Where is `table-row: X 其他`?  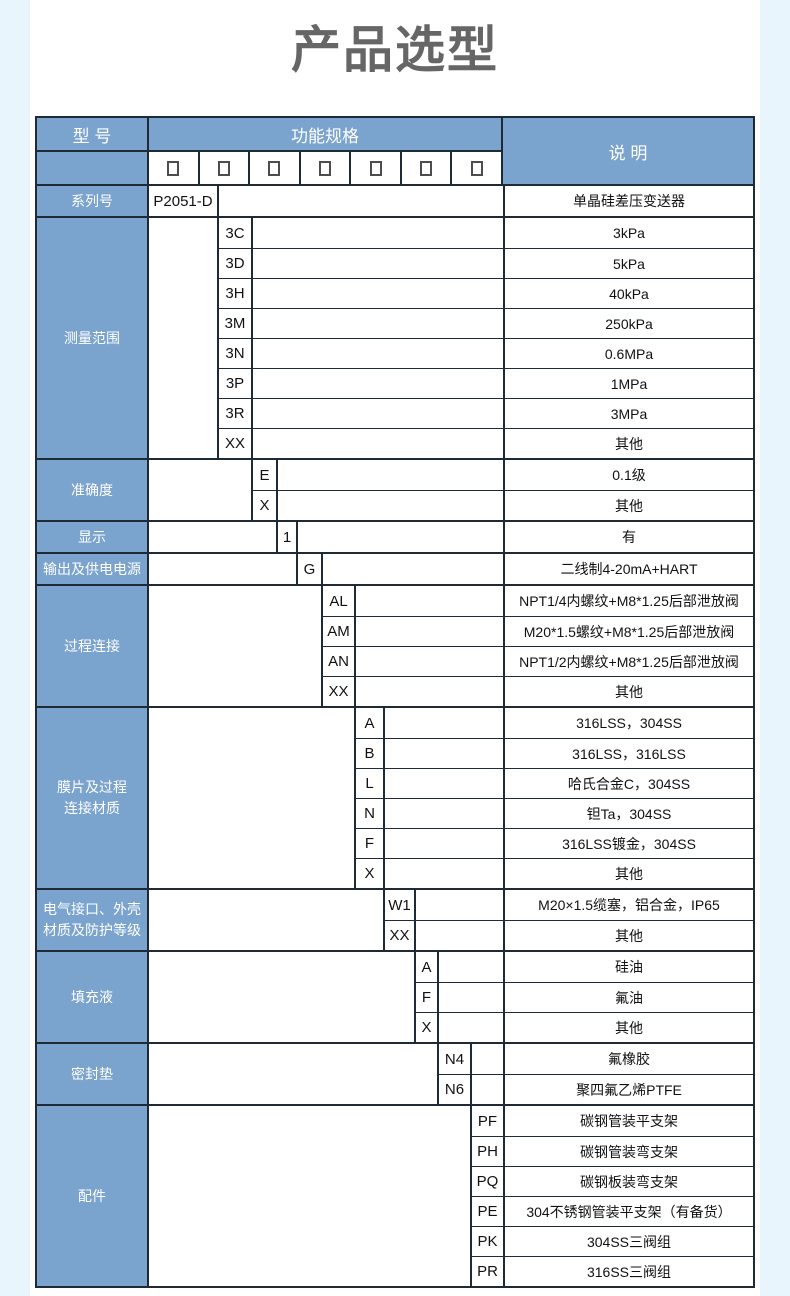 table-row: X 其他 is located at coordinates (584, 1027).